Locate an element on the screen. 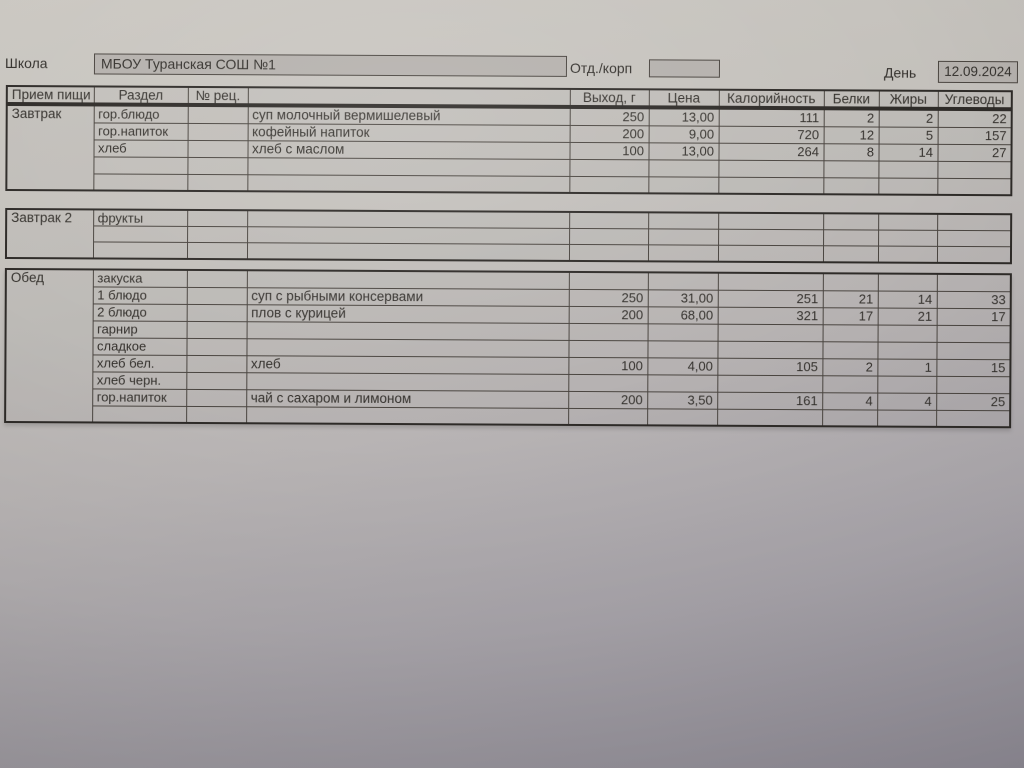 The width and height of the screenshot is (1024, 773). day-label: День is located at coordinates (900, 72).